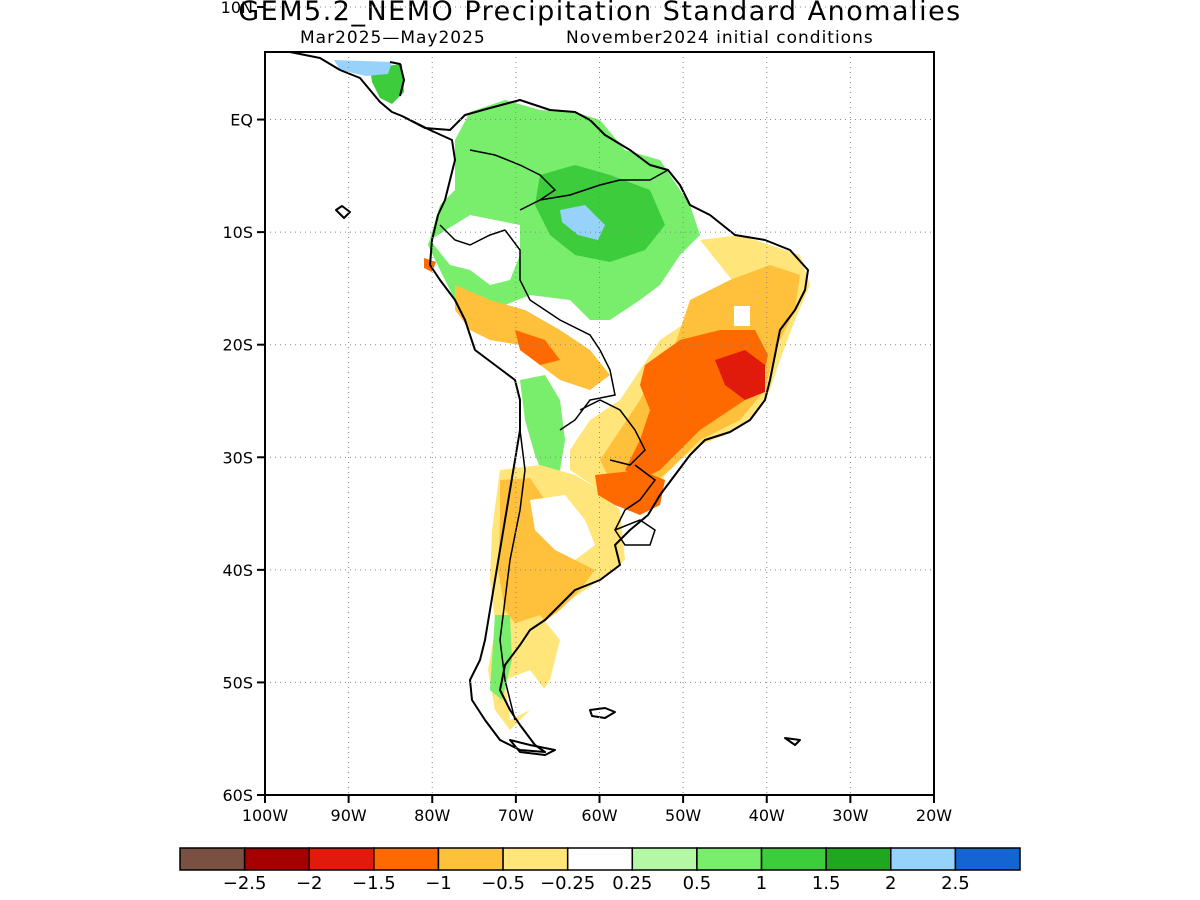  What do you see at coordinates (826, 883) in the screenshot?
I see `colorbar-label: 1.5` at bounding box center [826, 883].